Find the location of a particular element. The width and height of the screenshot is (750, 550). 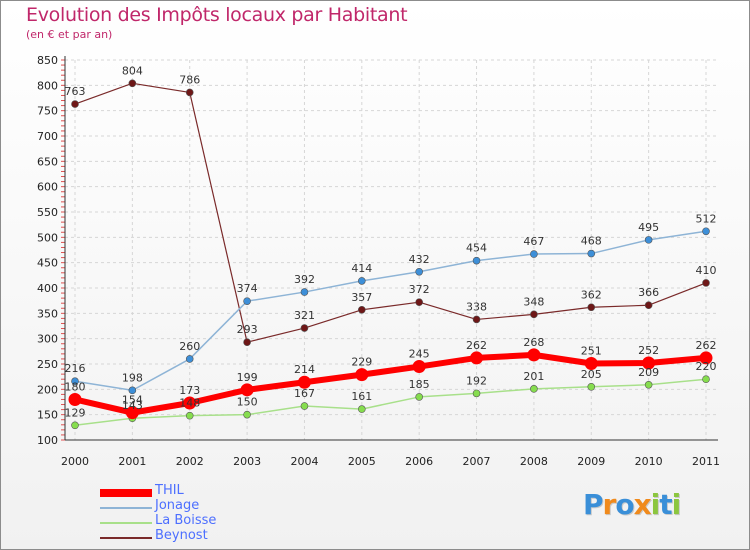

logo-letter: r is located at coordinates (609, 504).